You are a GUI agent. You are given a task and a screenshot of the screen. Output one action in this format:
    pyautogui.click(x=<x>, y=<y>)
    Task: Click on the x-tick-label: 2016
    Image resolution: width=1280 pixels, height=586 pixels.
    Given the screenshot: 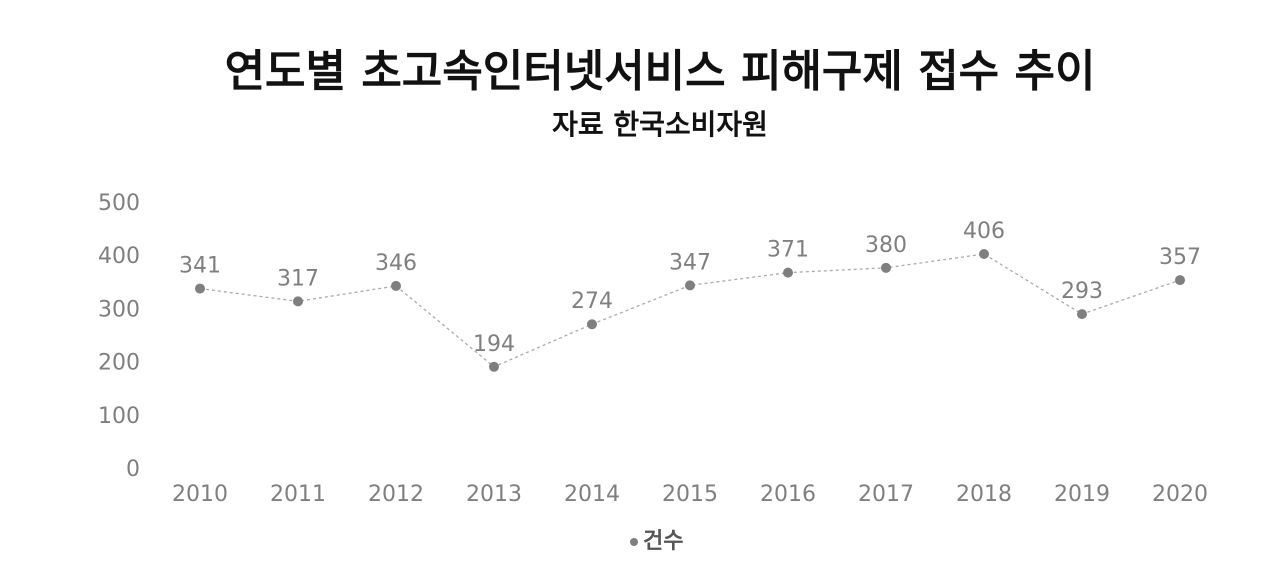 What is the action you would take?
    pyautogui.click(x=788, y=494)
    